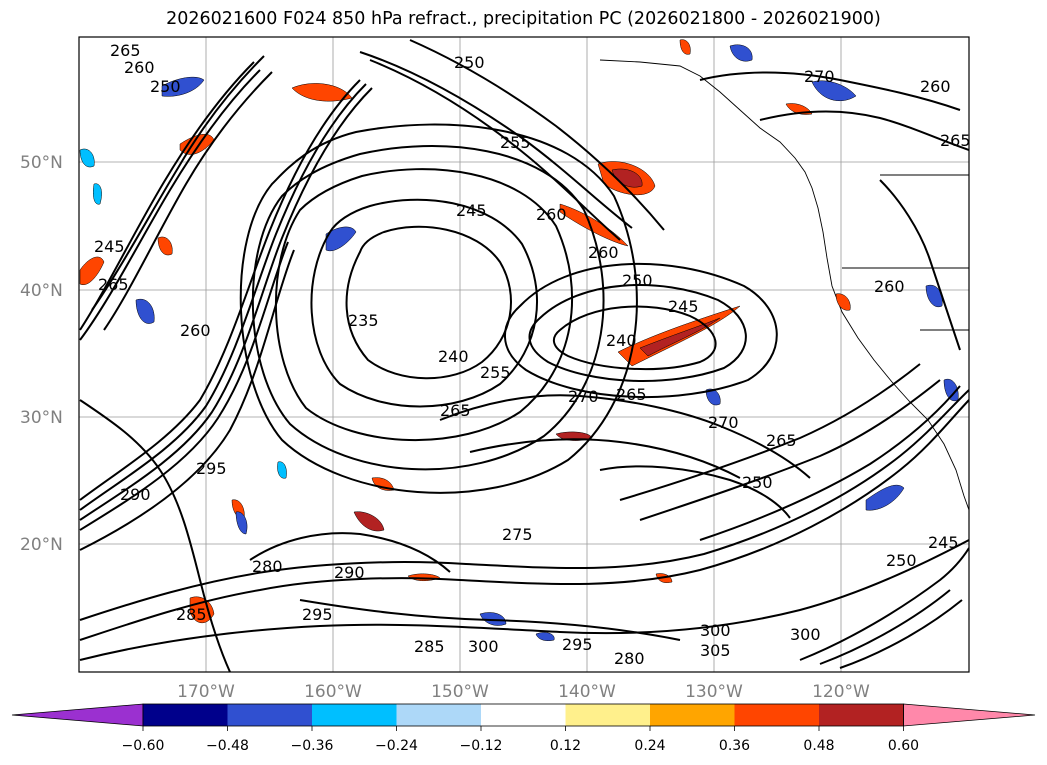  I want to click on colorbar-tick-label: 0.60, so click(903, 746).